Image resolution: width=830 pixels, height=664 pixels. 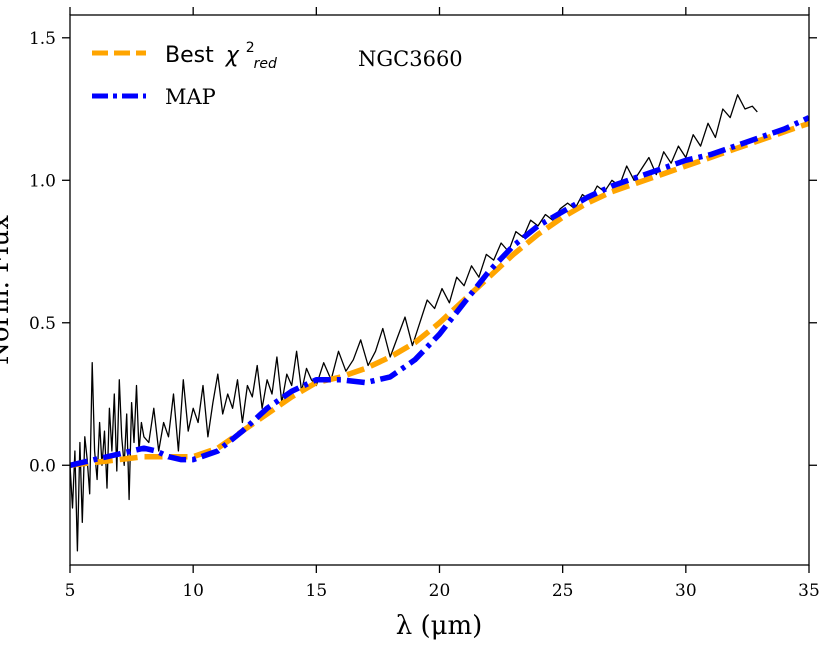 I want to click on x-tick-label: 20, so click(x=440, y=591).